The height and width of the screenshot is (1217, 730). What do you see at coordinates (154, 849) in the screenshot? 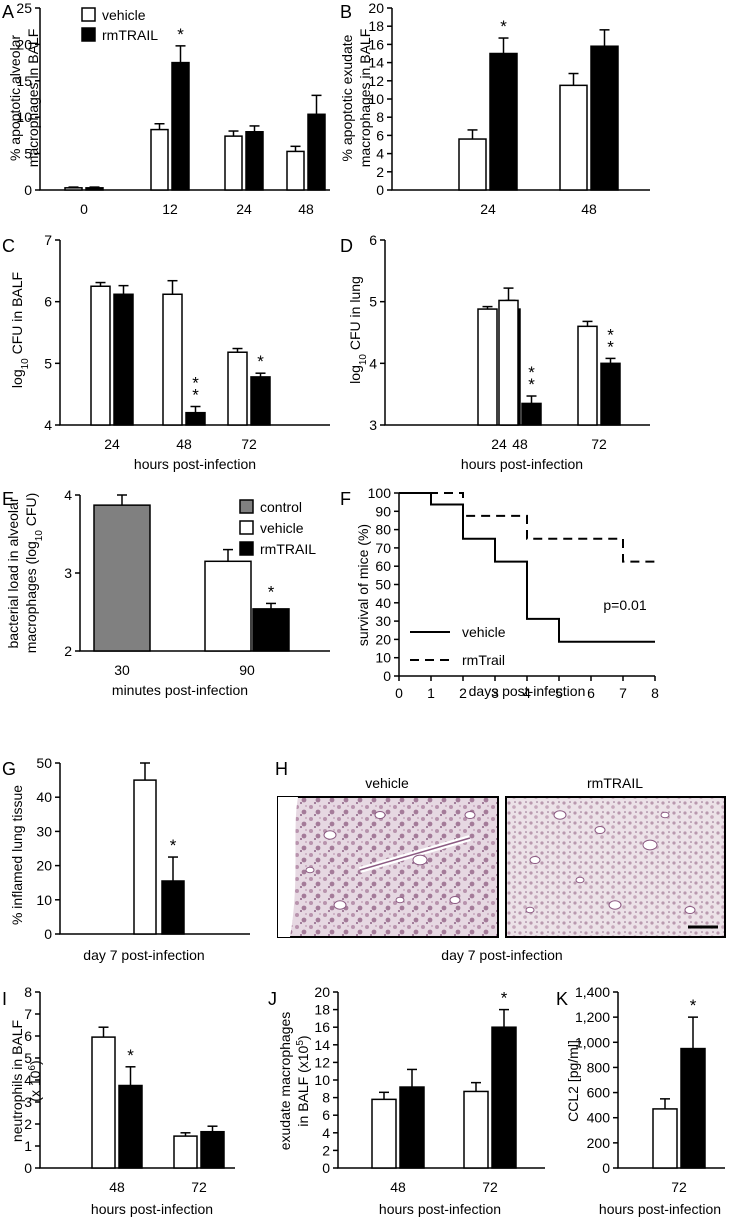
I see `axes-G` at bounding box center [154, 849].